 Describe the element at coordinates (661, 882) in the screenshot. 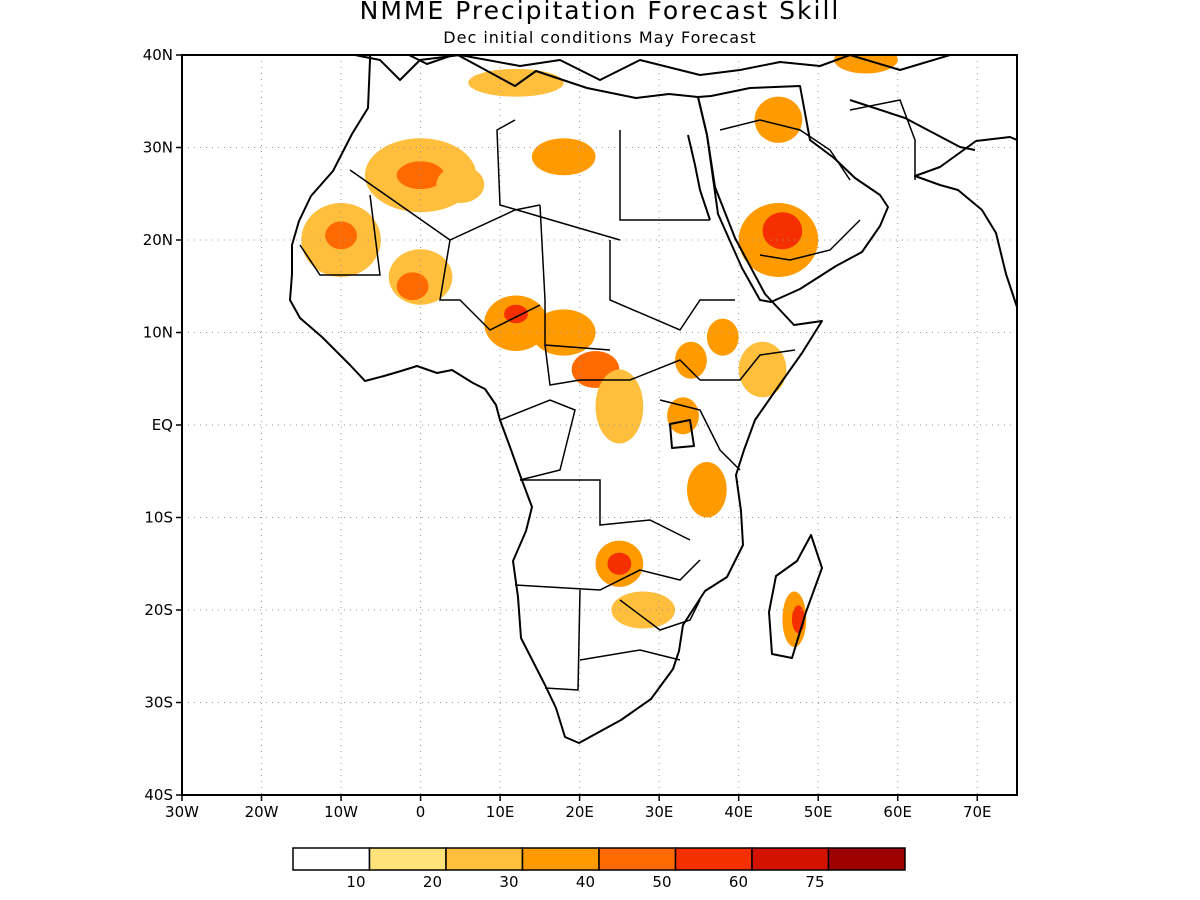

I see `colorbar-label: 50` at that location.